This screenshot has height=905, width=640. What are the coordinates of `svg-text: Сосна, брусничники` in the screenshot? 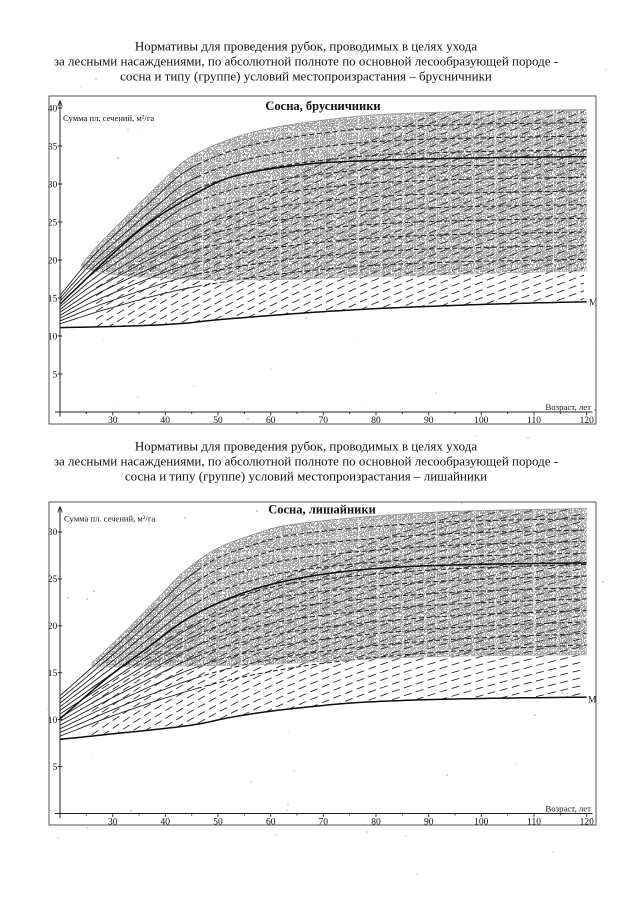 It's located at (322, 106).